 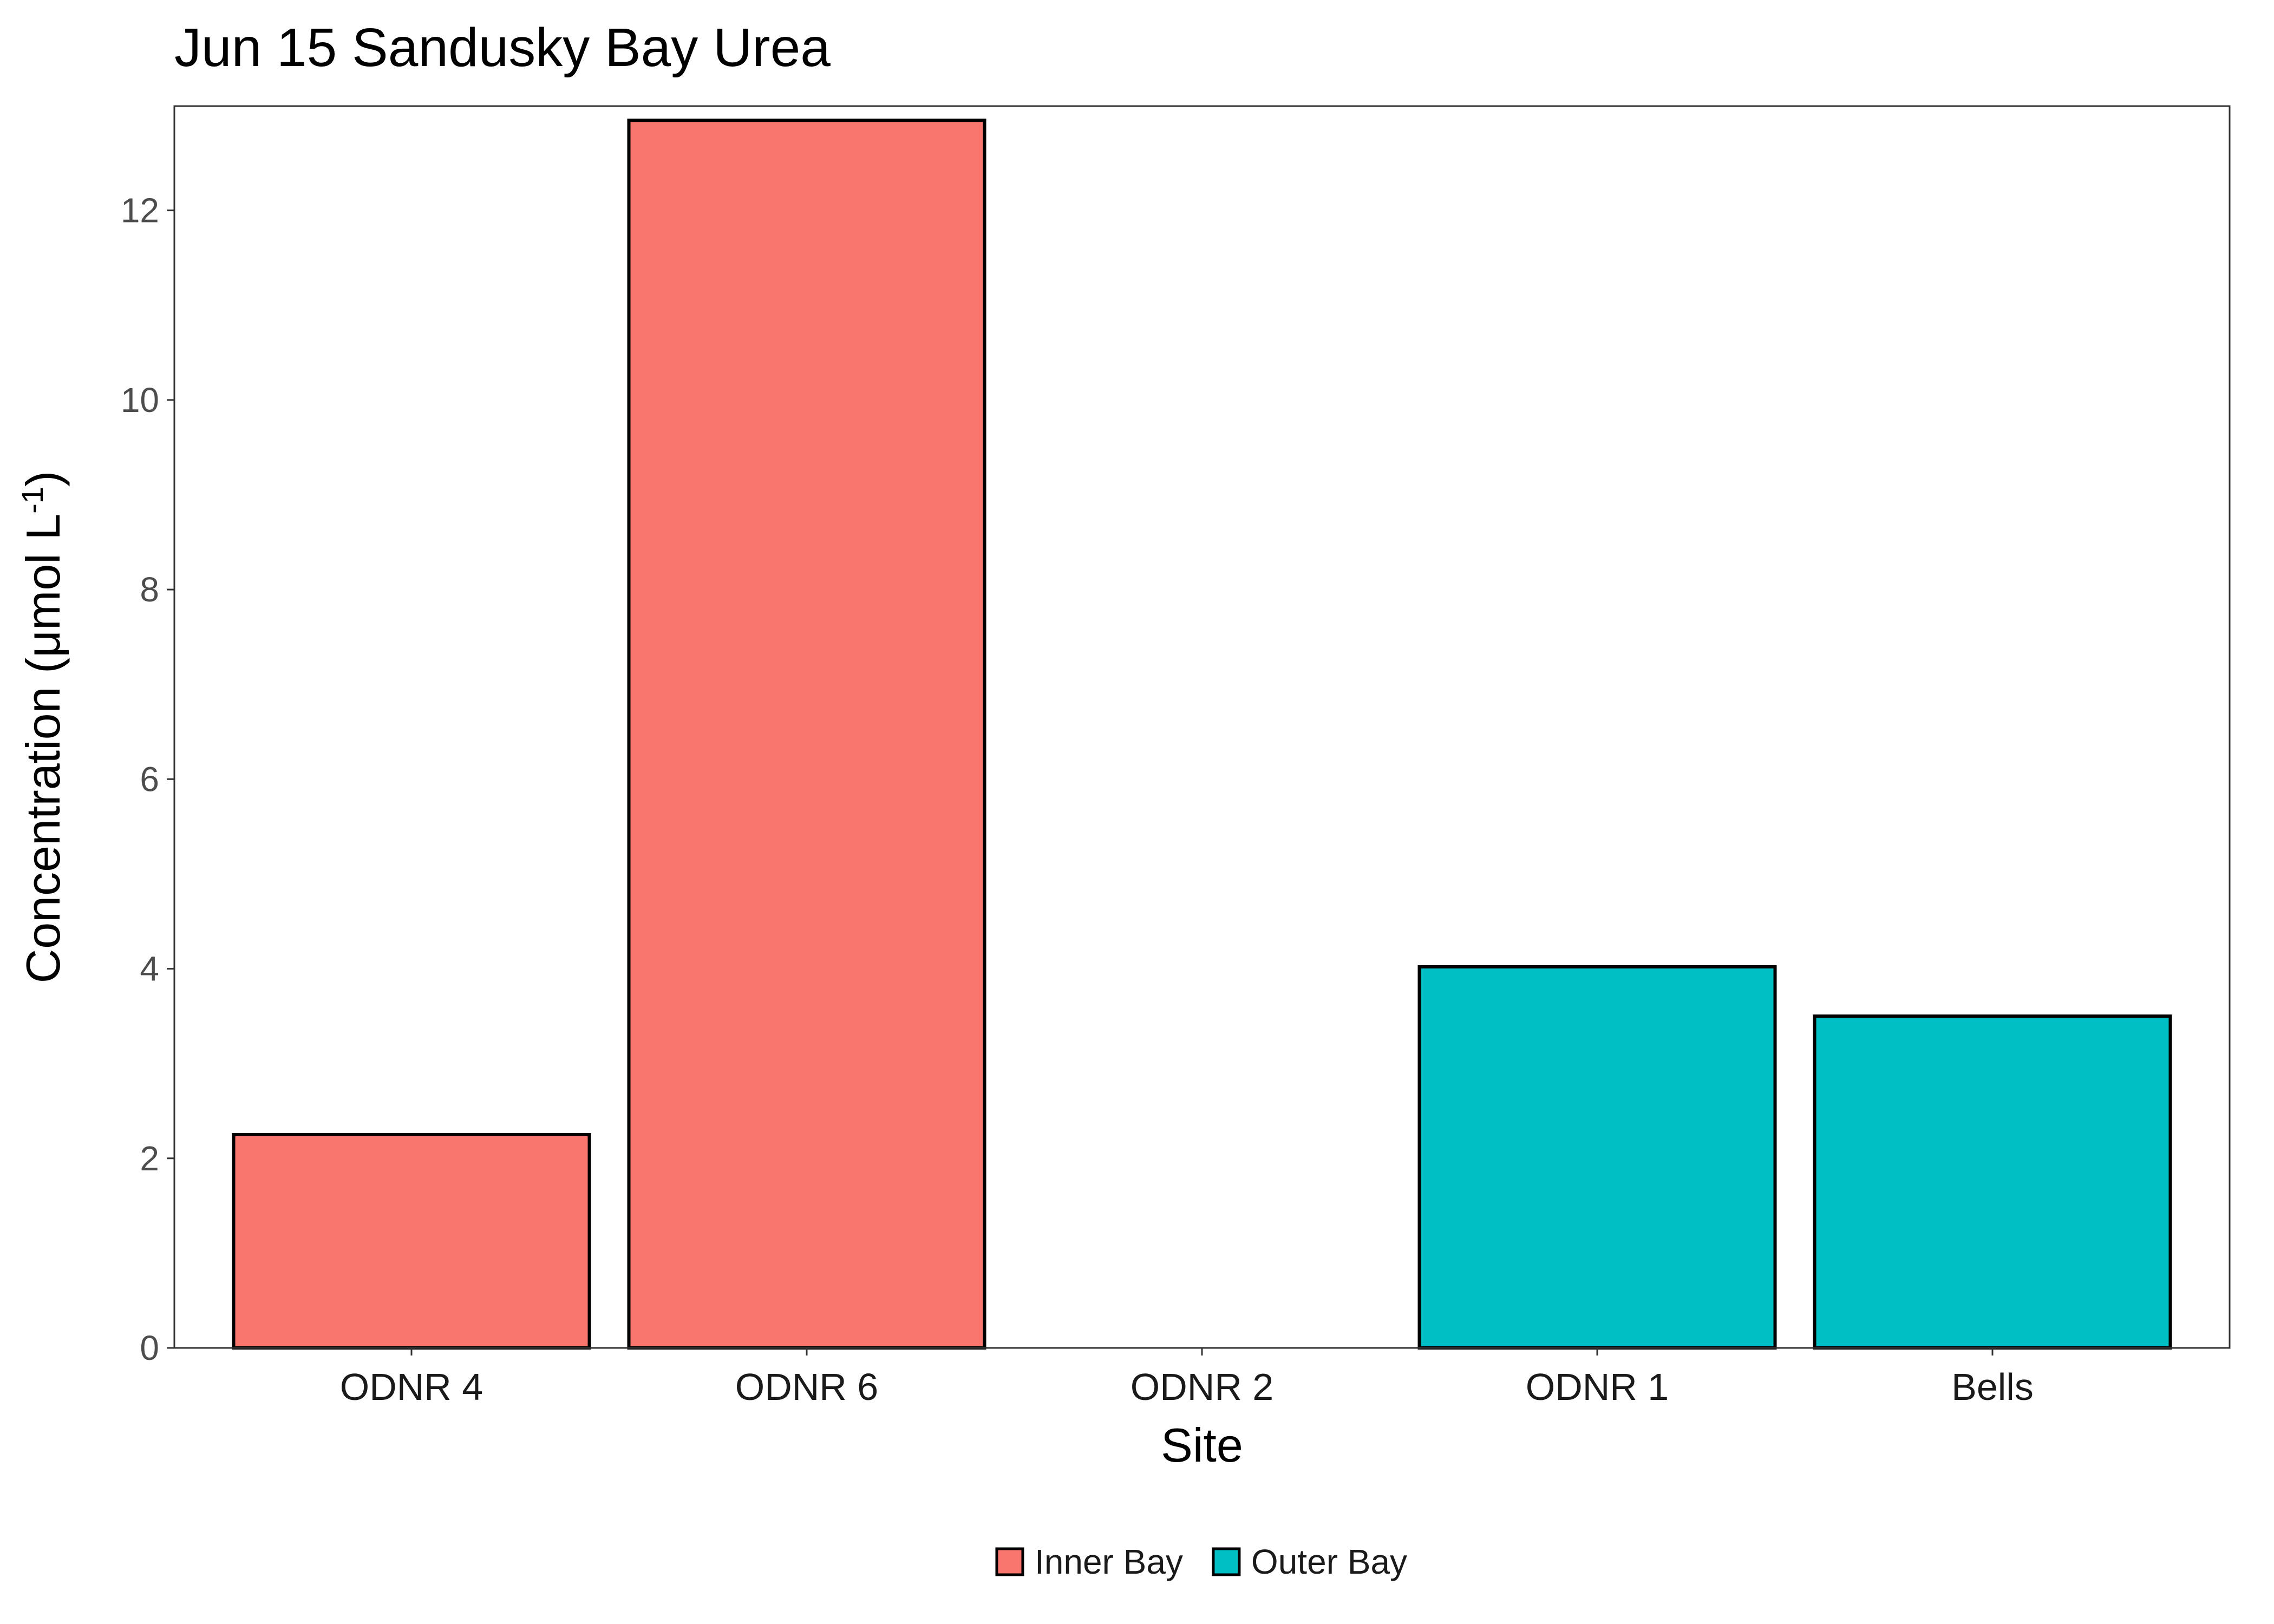 What do you see at coordinates (150, 589) in the screenshot?
I see `y-tick-label: 8` at bounding box center [150, 589].